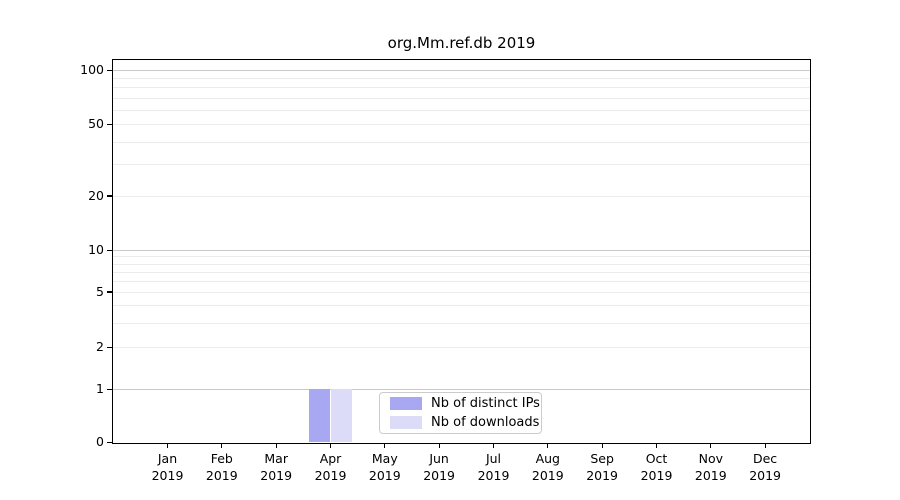 The image size is (900, 500). I want to click on bar-nb-of-downloads, so click(341, 415).